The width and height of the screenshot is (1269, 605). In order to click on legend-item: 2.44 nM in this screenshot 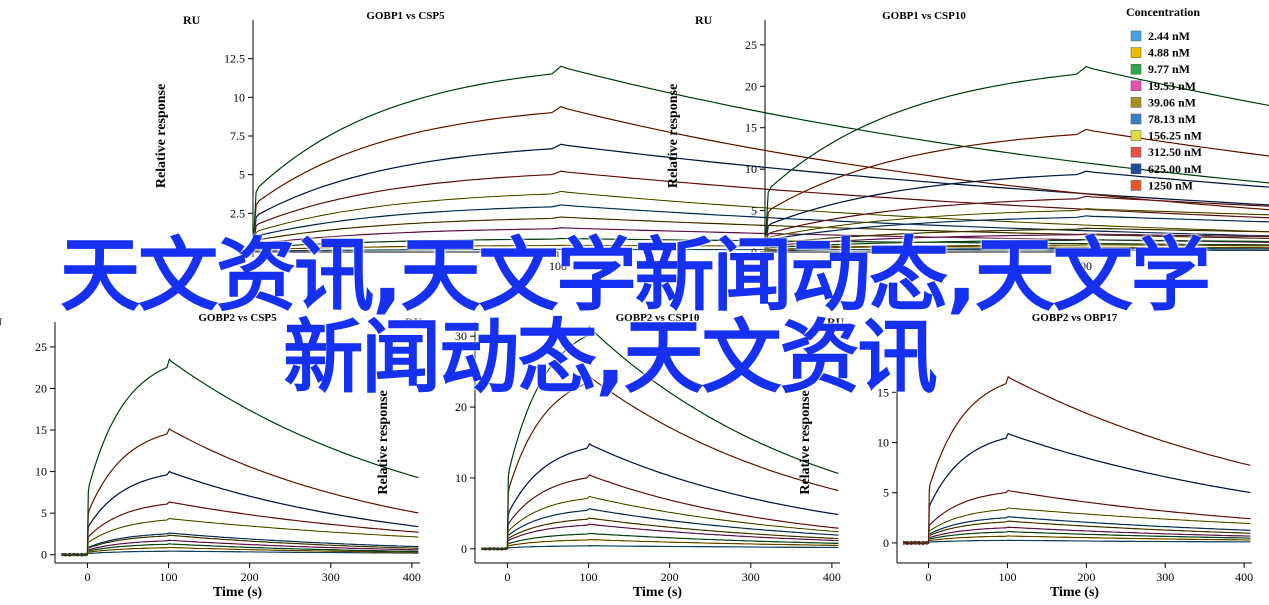, I will do `click(1160, 36)`.